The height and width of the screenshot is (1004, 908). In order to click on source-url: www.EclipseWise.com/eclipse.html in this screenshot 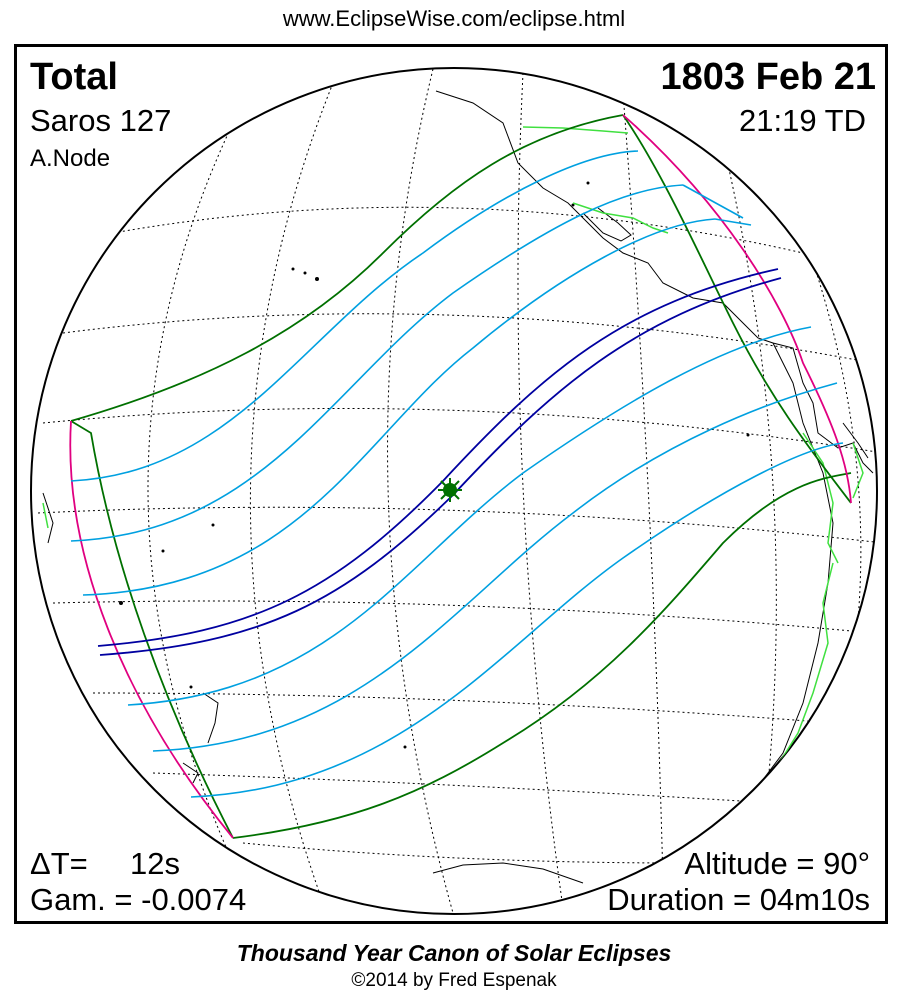, I will do `click(454, 18)`.